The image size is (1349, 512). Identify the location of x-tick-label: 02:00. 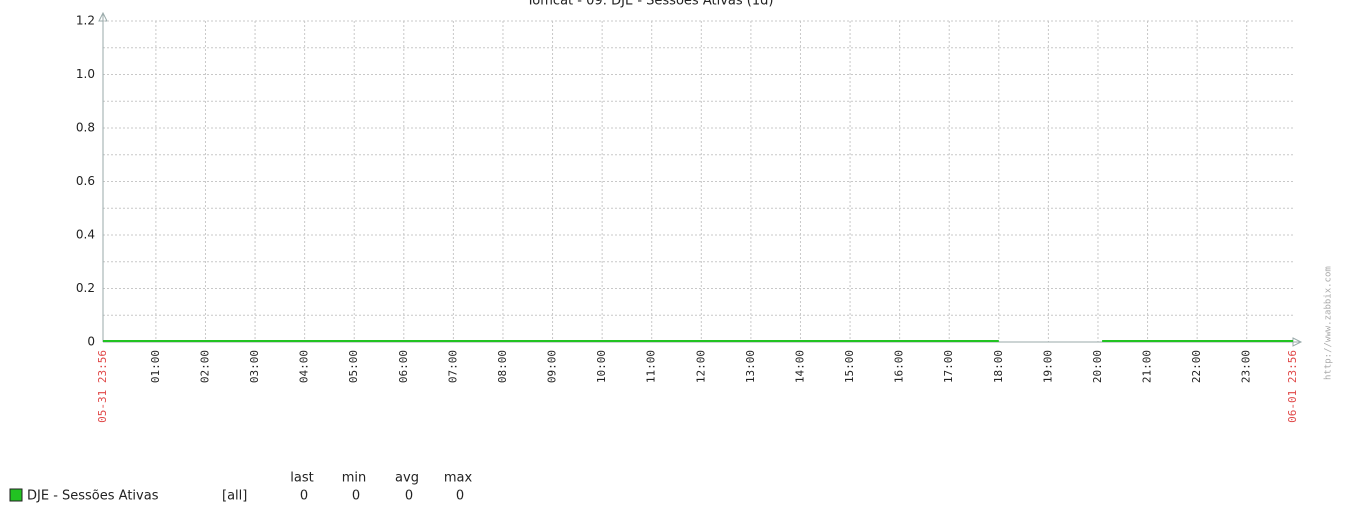
(204, 366).